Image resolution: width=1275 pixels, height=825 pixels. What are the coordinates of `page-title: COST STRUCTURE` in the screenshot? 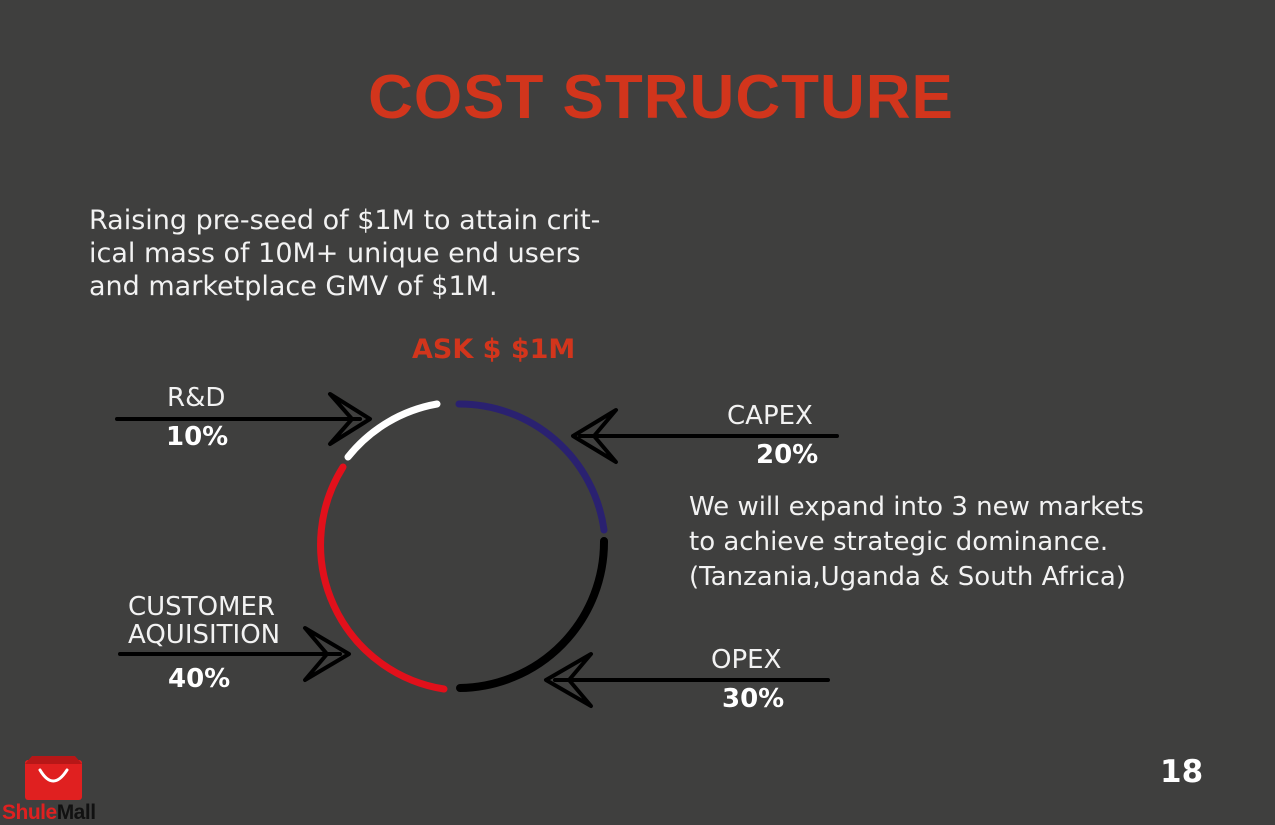 It's located at (661, 97).